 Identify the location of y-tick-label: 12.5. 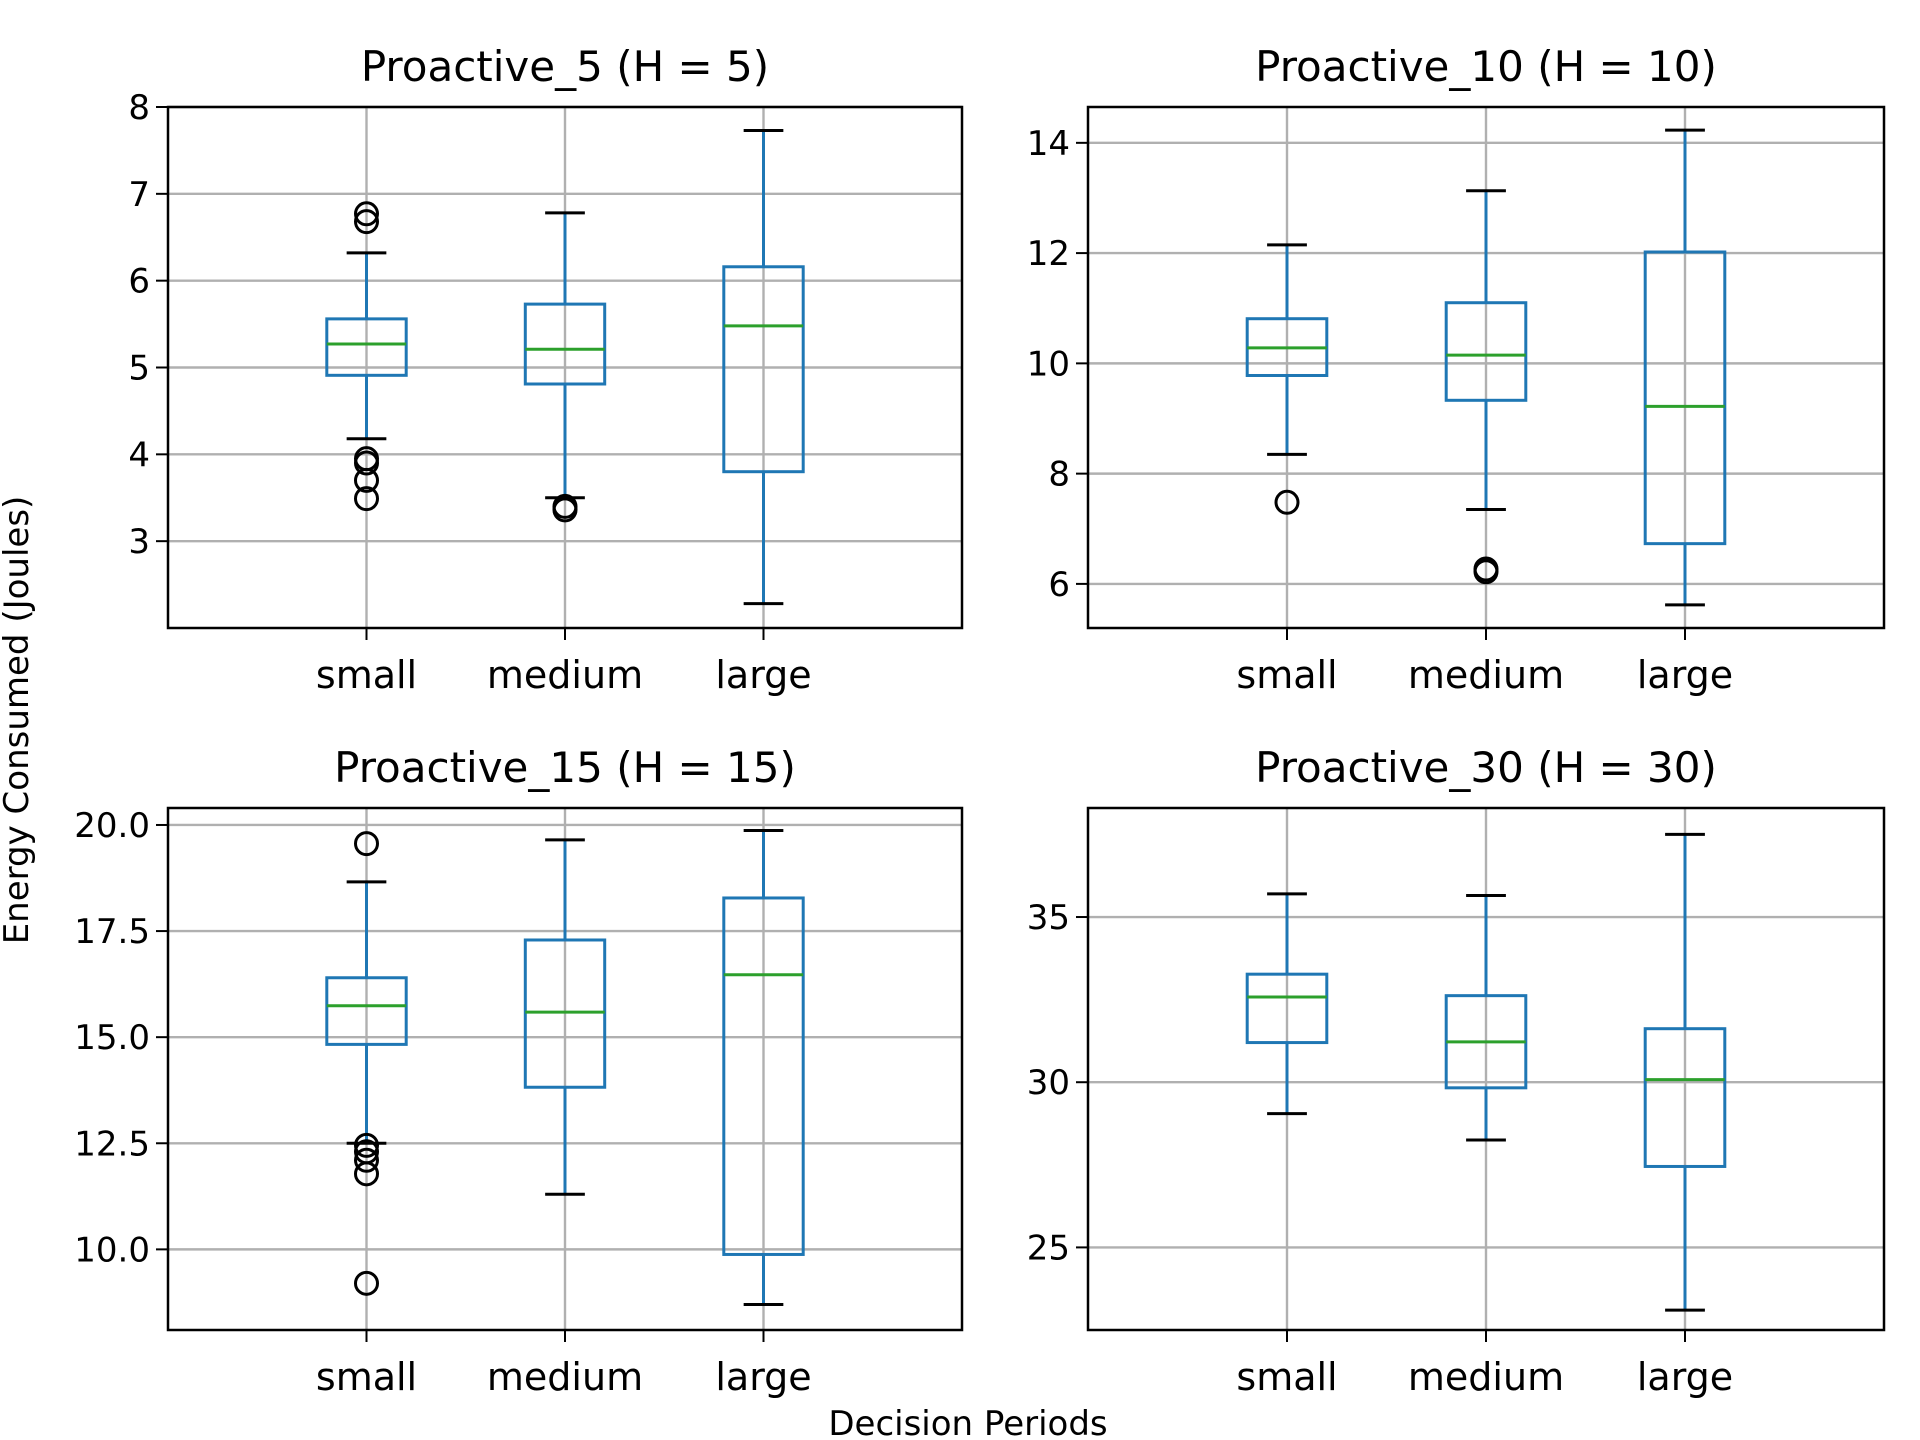
(112, 1144).